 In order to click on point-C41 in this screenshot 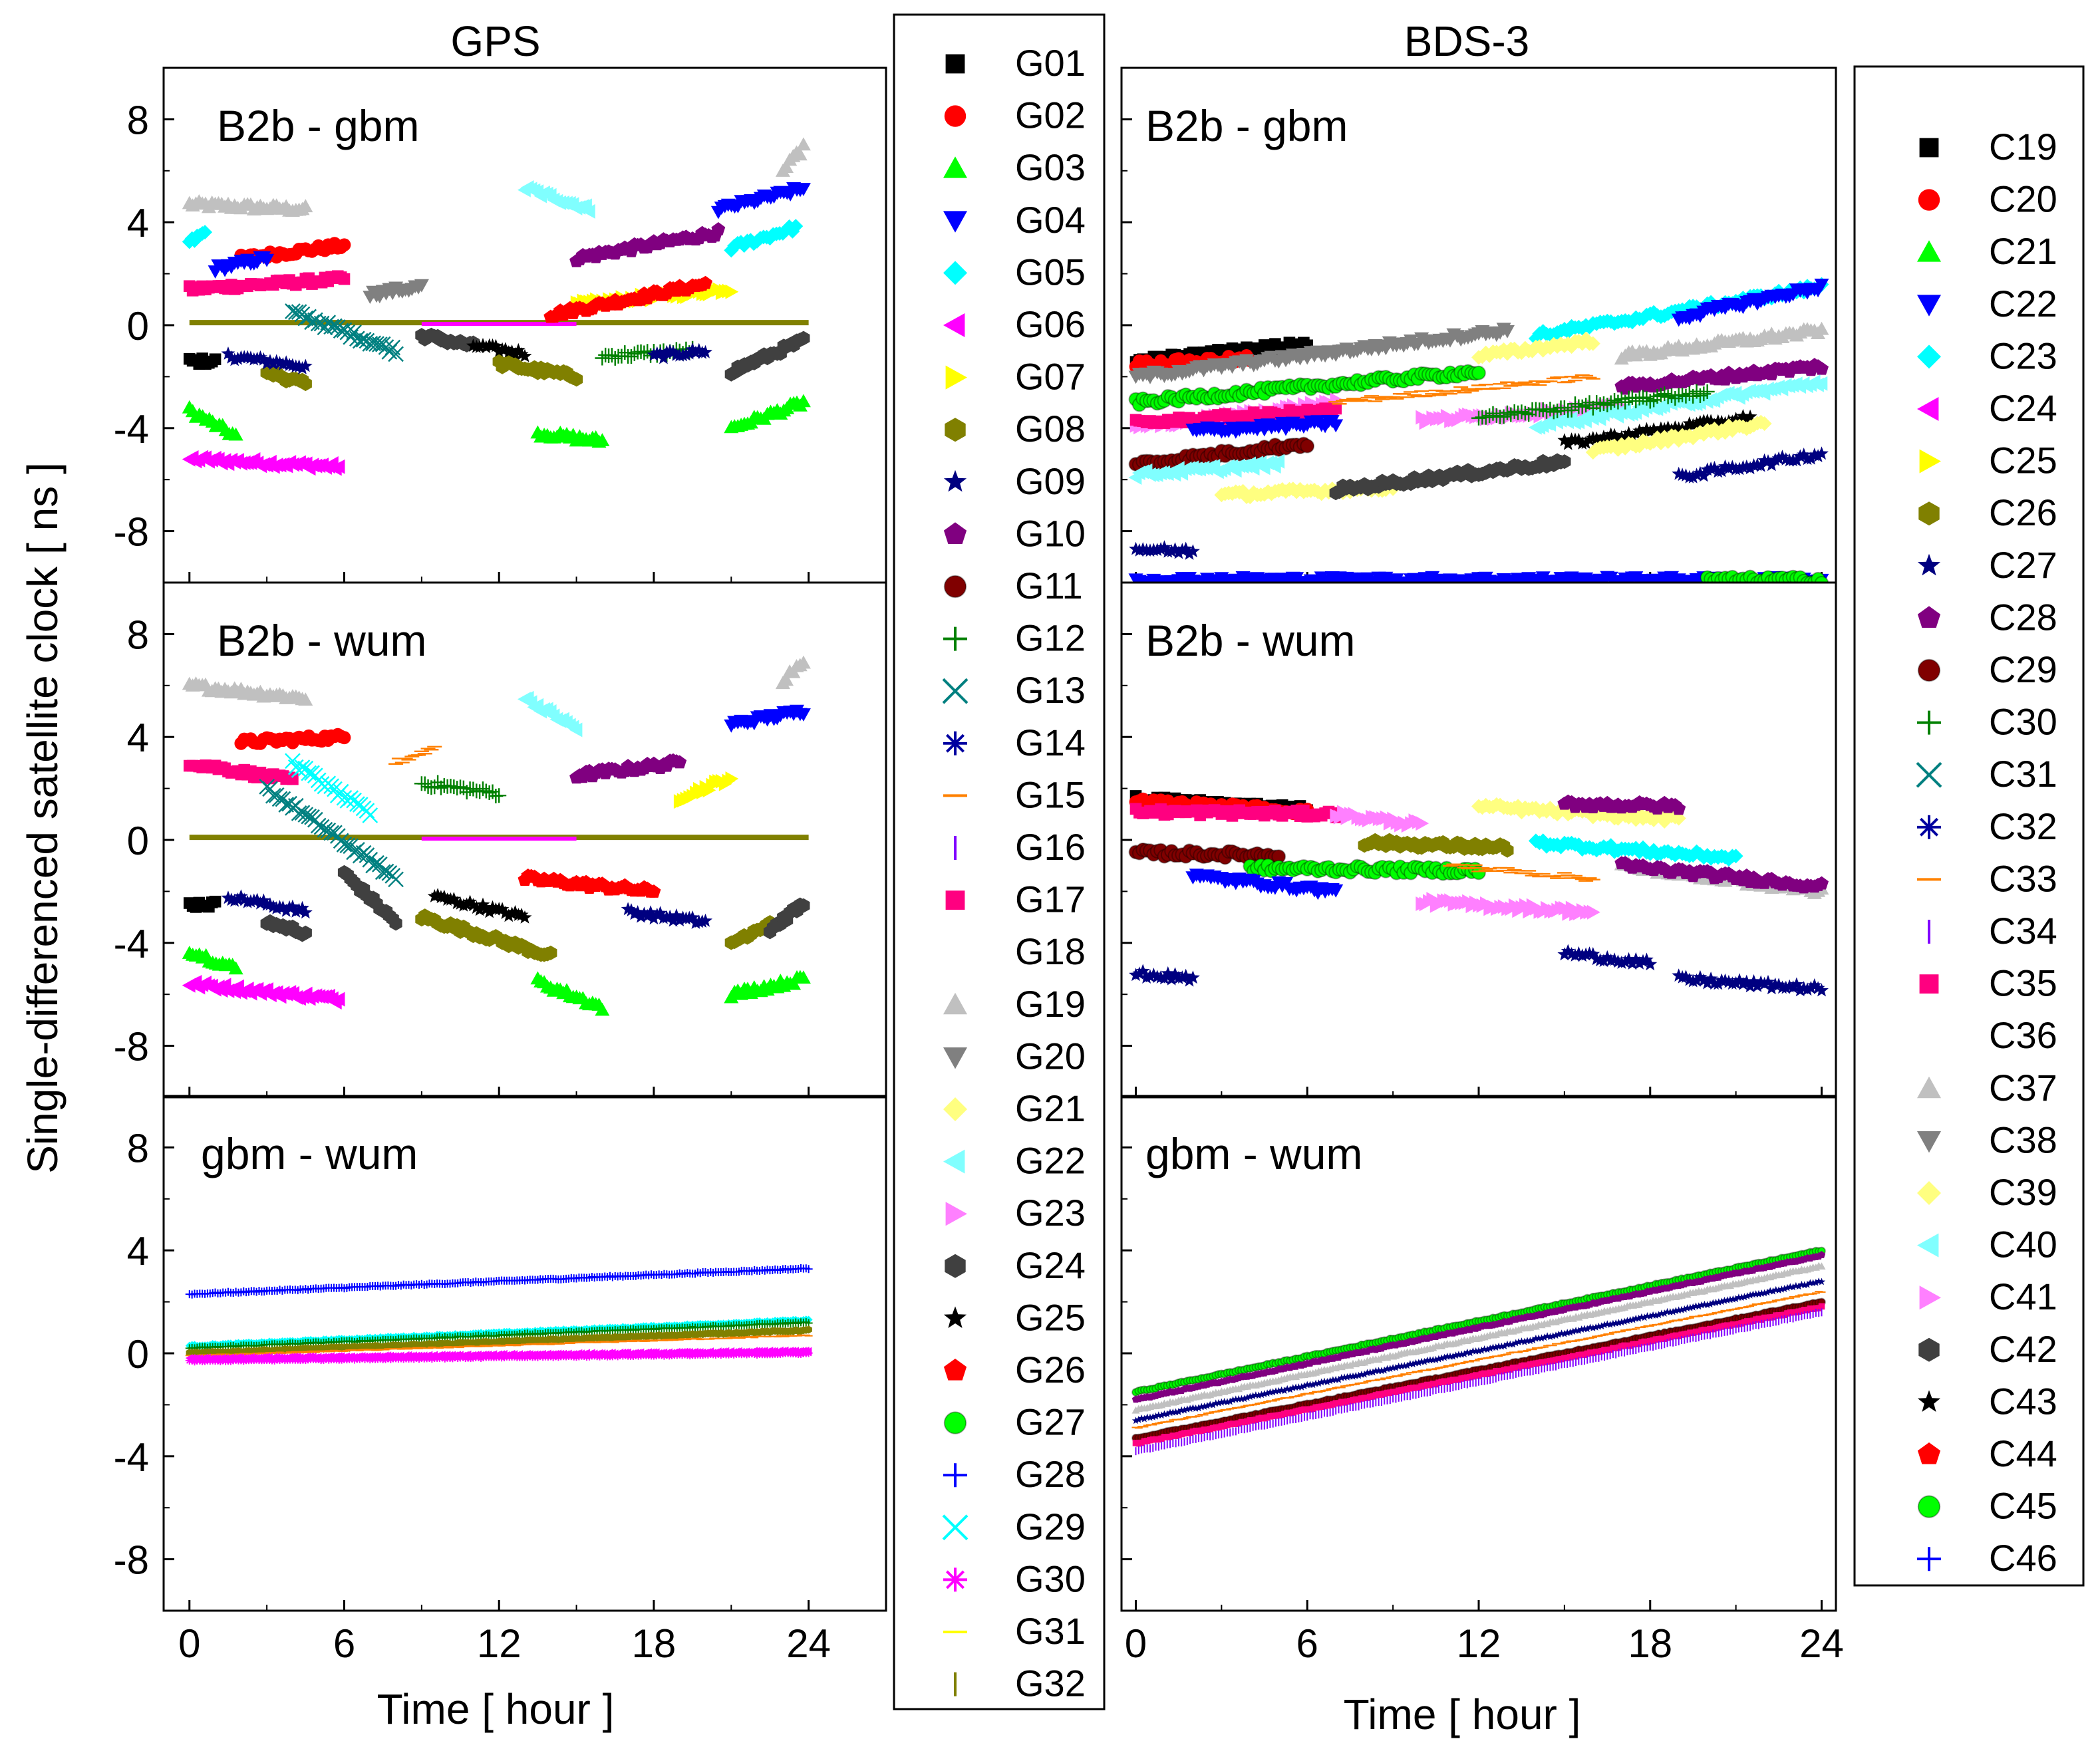, I will do `click(1422, 823)`.